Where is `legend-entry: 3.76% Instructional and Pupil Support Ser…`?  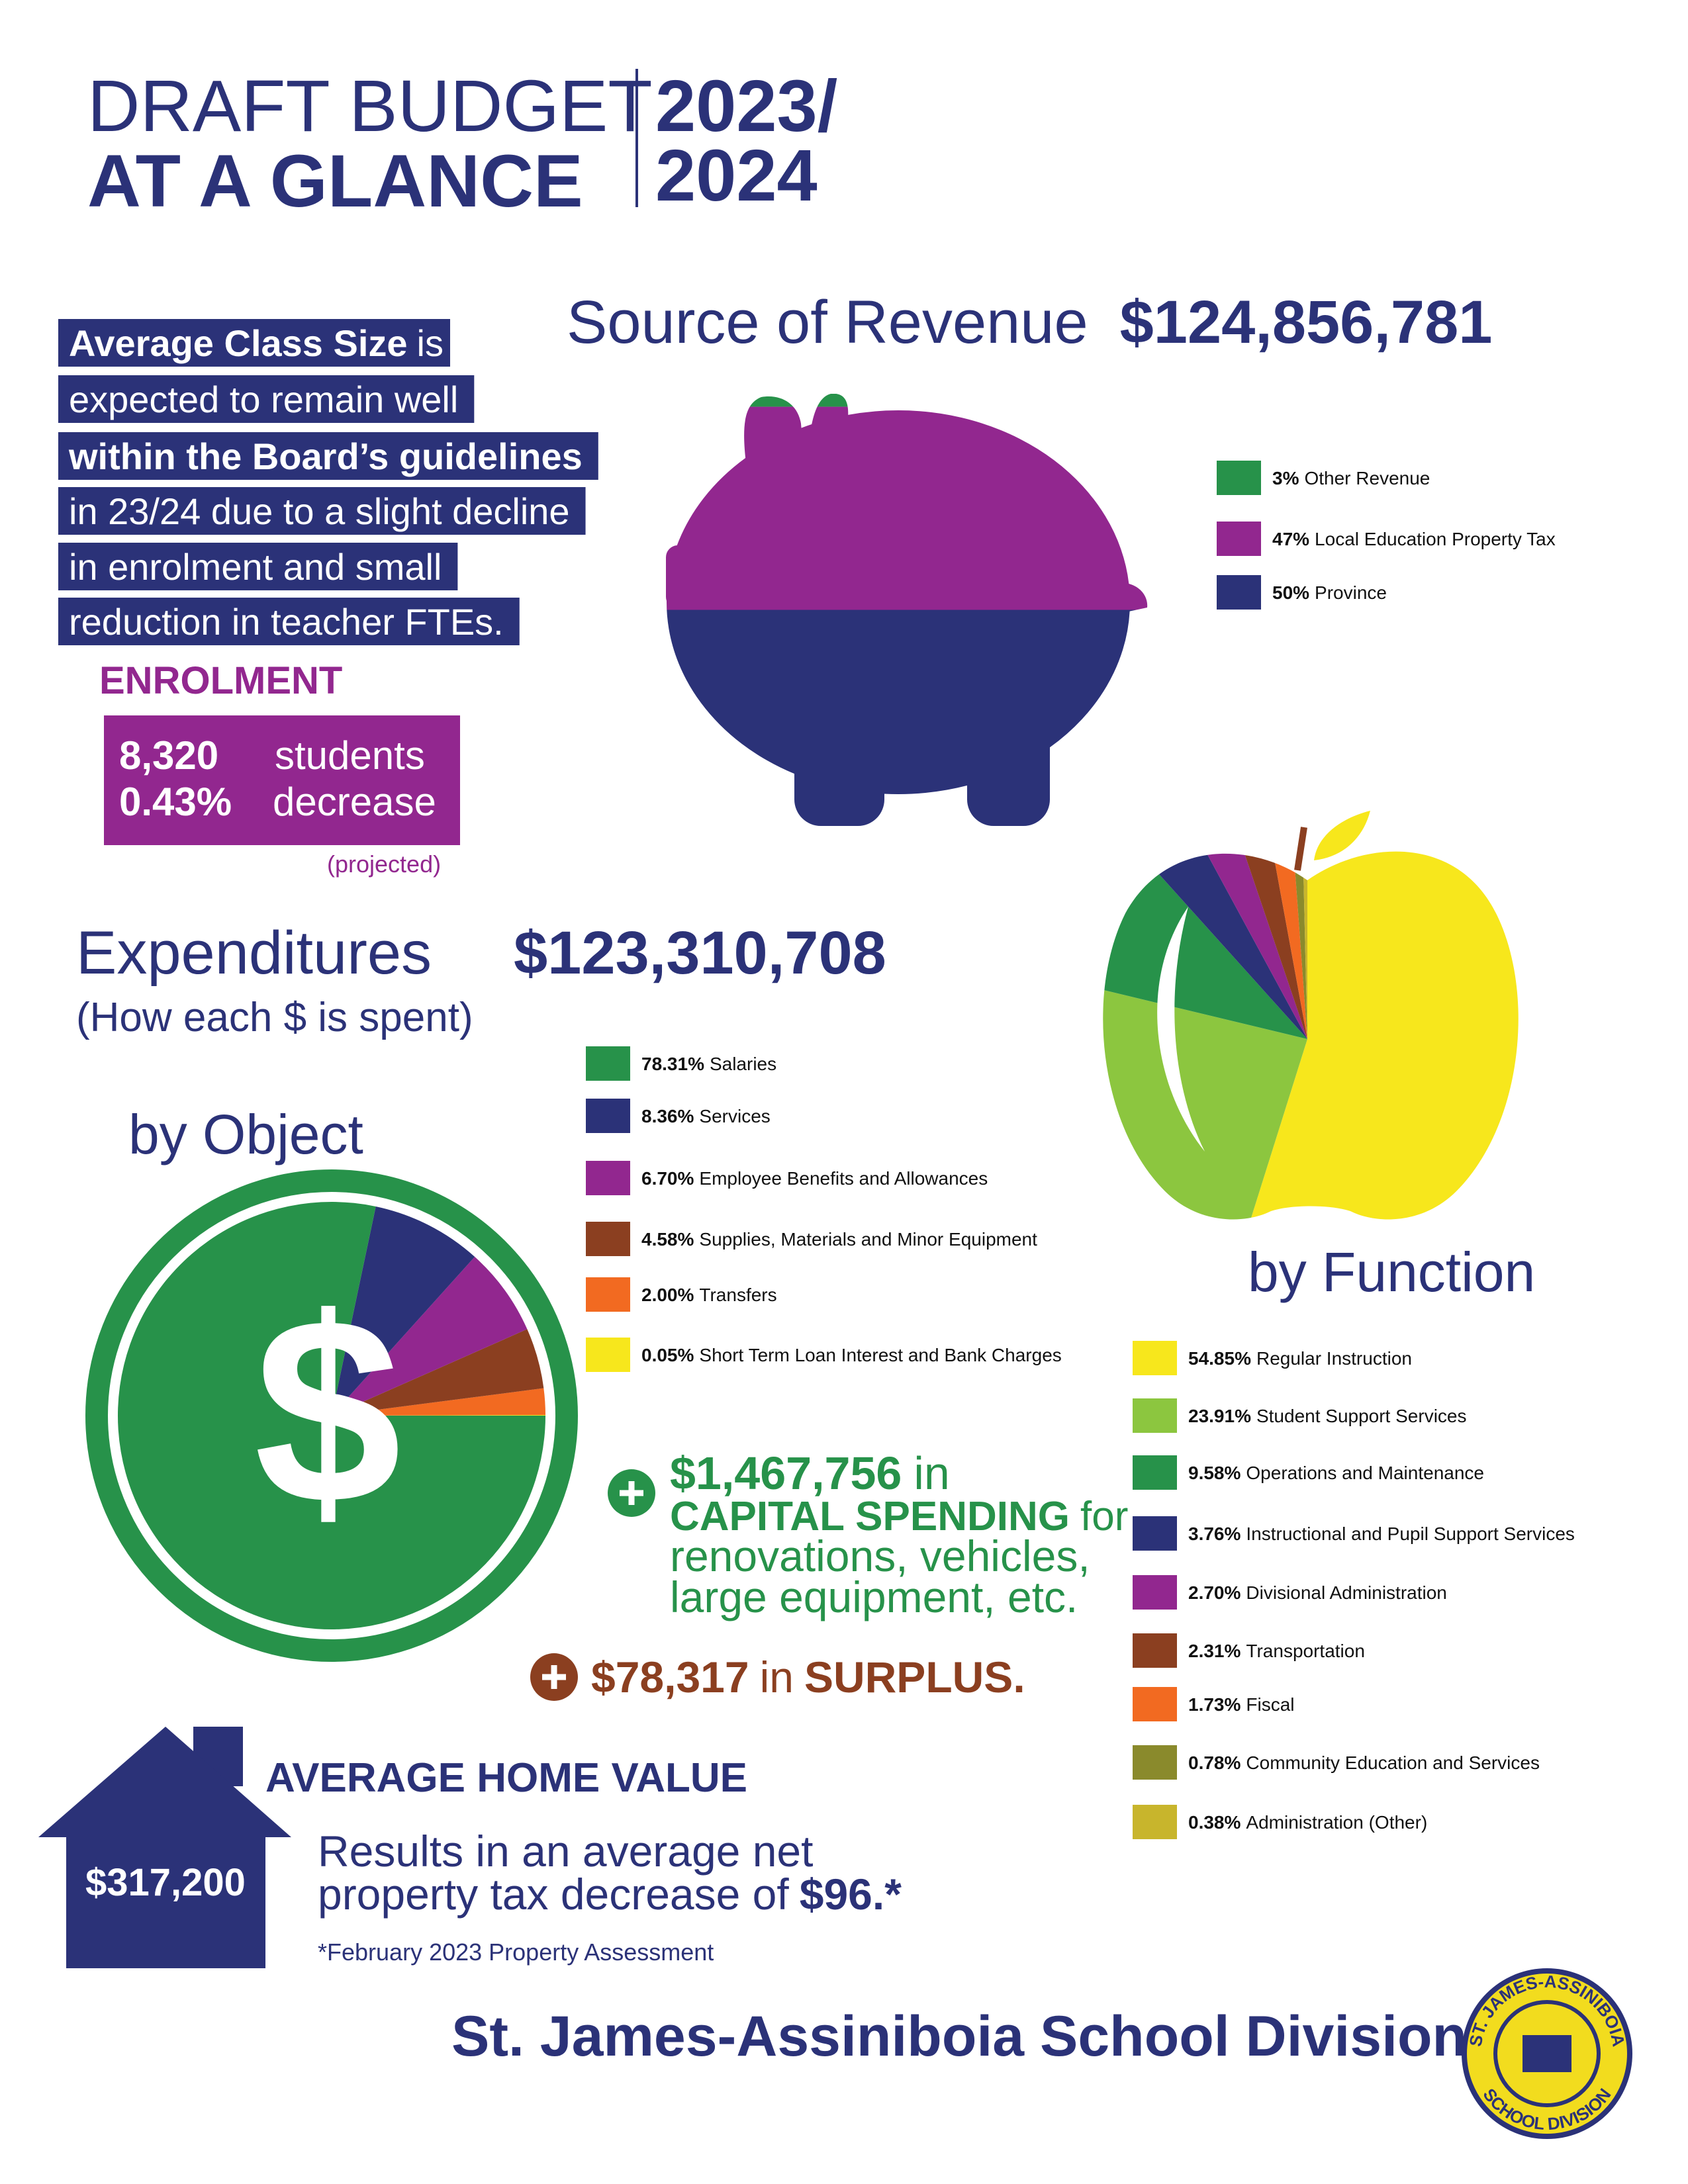
legend-entry: 3.76% Instructional and Pupil Support Ser… is located at coordinates (1381, 1534).